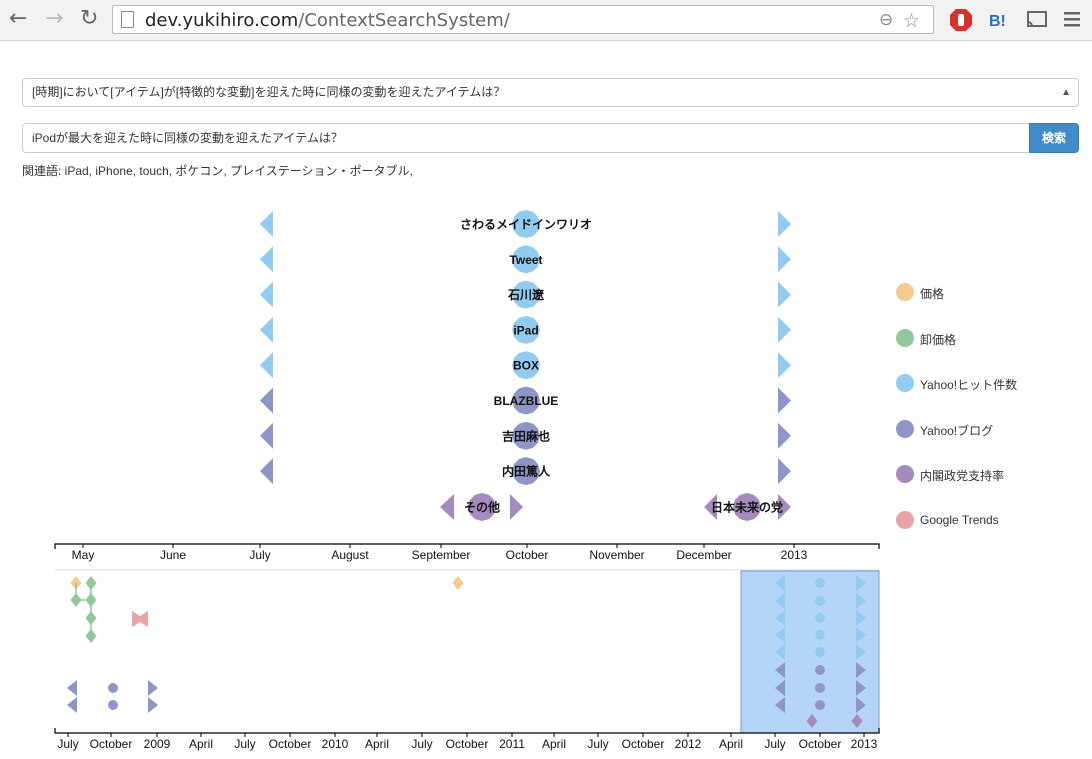 Image resolution: width=1092 pixels, height=759 pixels. Describe the element at coordinates (526, 471) in the screenshot. I see `result-label: 内田篤人` at that location.